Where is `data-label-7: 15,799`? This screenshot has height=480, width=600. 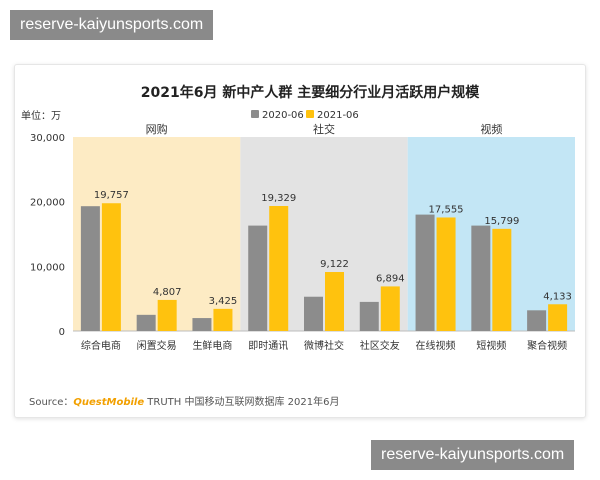 data-label-7: 15,799 is located at coordinates (501, 221).